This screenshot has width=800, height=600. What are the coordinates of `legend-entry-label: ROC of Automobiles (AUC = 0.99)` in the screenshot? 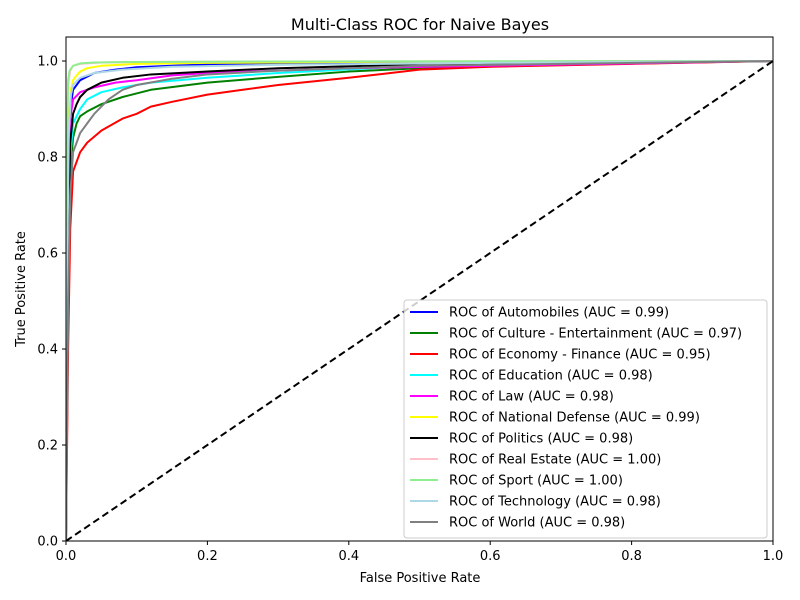 It's located at (559, 313).